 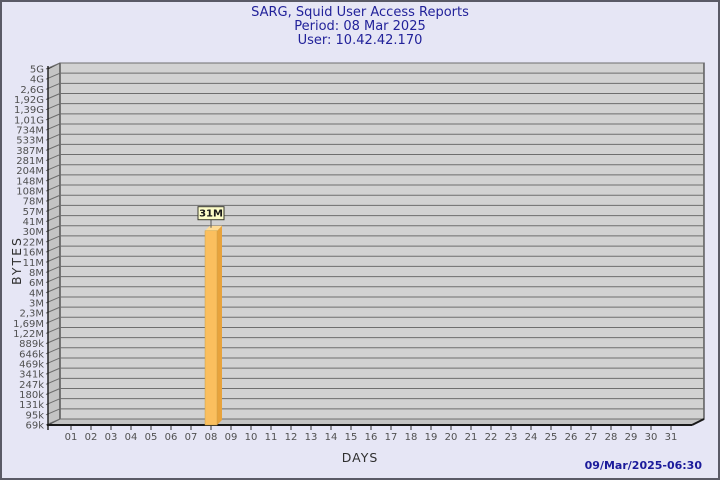 What do you see at coordinates (30, 171) in the screenshot?
I see `y-tick-label: 204M` at bounding box center [30, 171].